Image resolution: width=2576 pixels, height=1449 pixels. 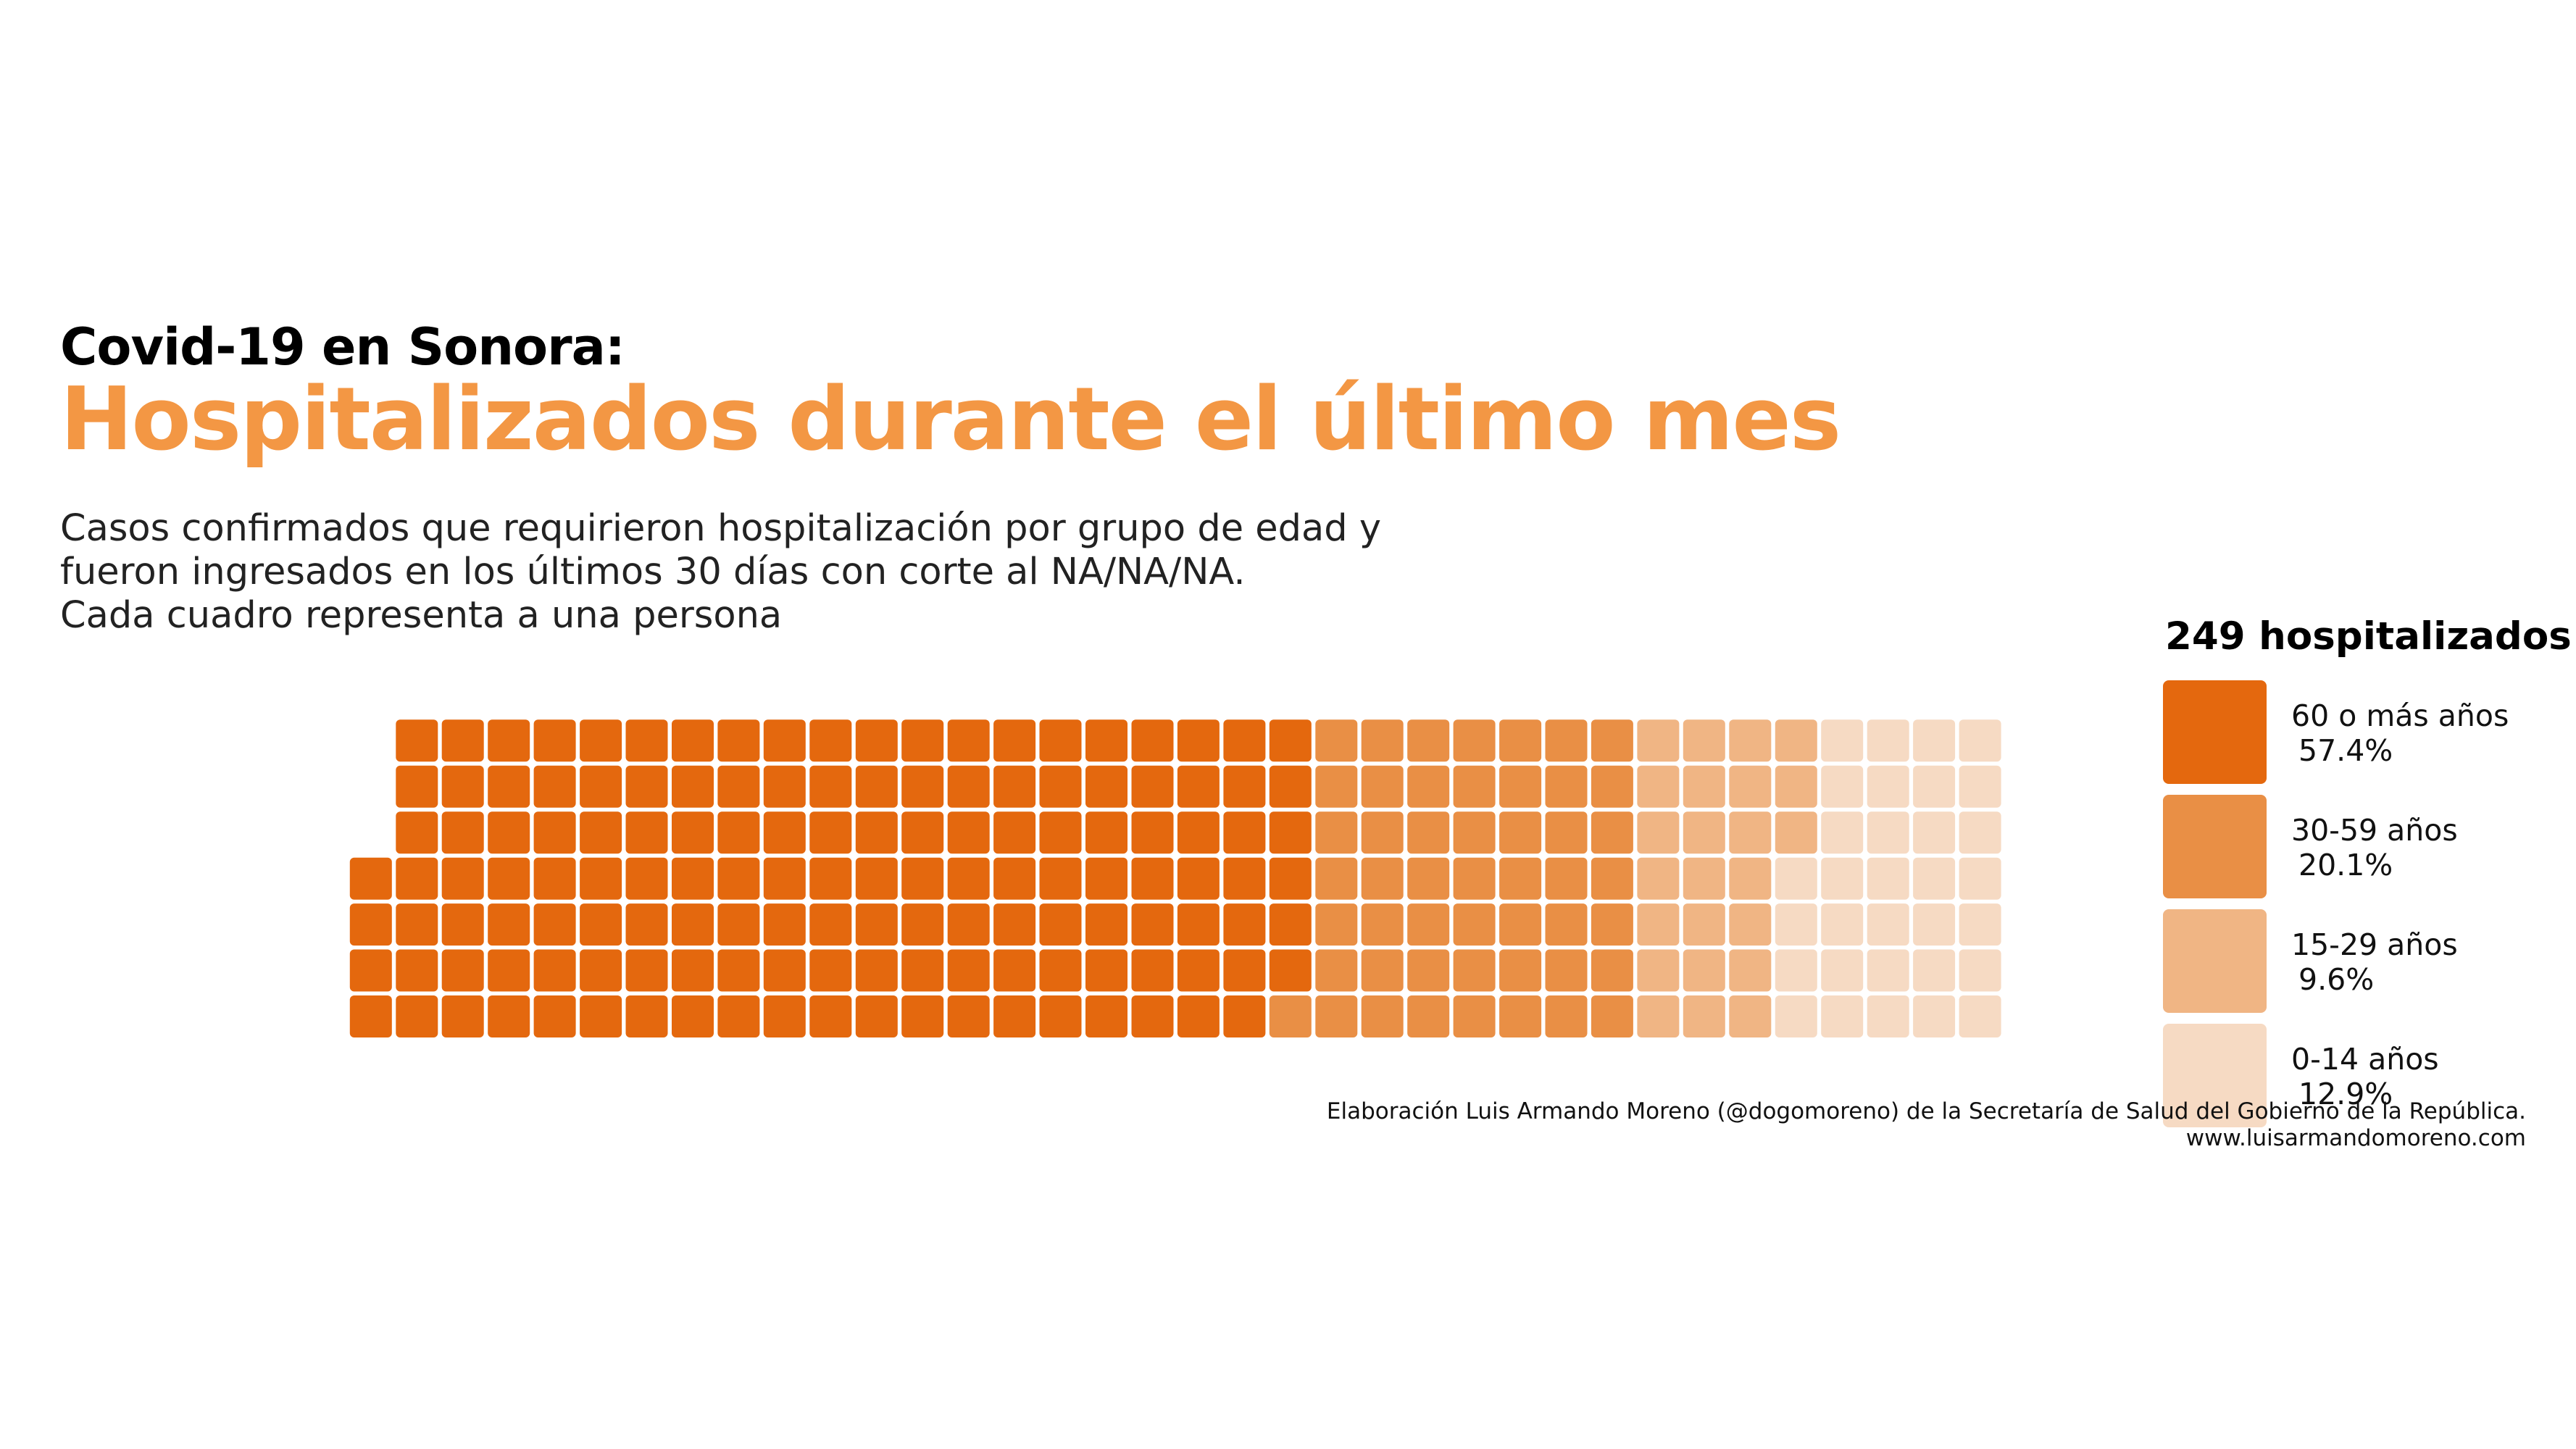 What do you see at coordinates (2355, 1138) in the screenshot?
I see `caption-line-2: www.luisarmandomoreno.com` at bounding box center [2355, 1138].